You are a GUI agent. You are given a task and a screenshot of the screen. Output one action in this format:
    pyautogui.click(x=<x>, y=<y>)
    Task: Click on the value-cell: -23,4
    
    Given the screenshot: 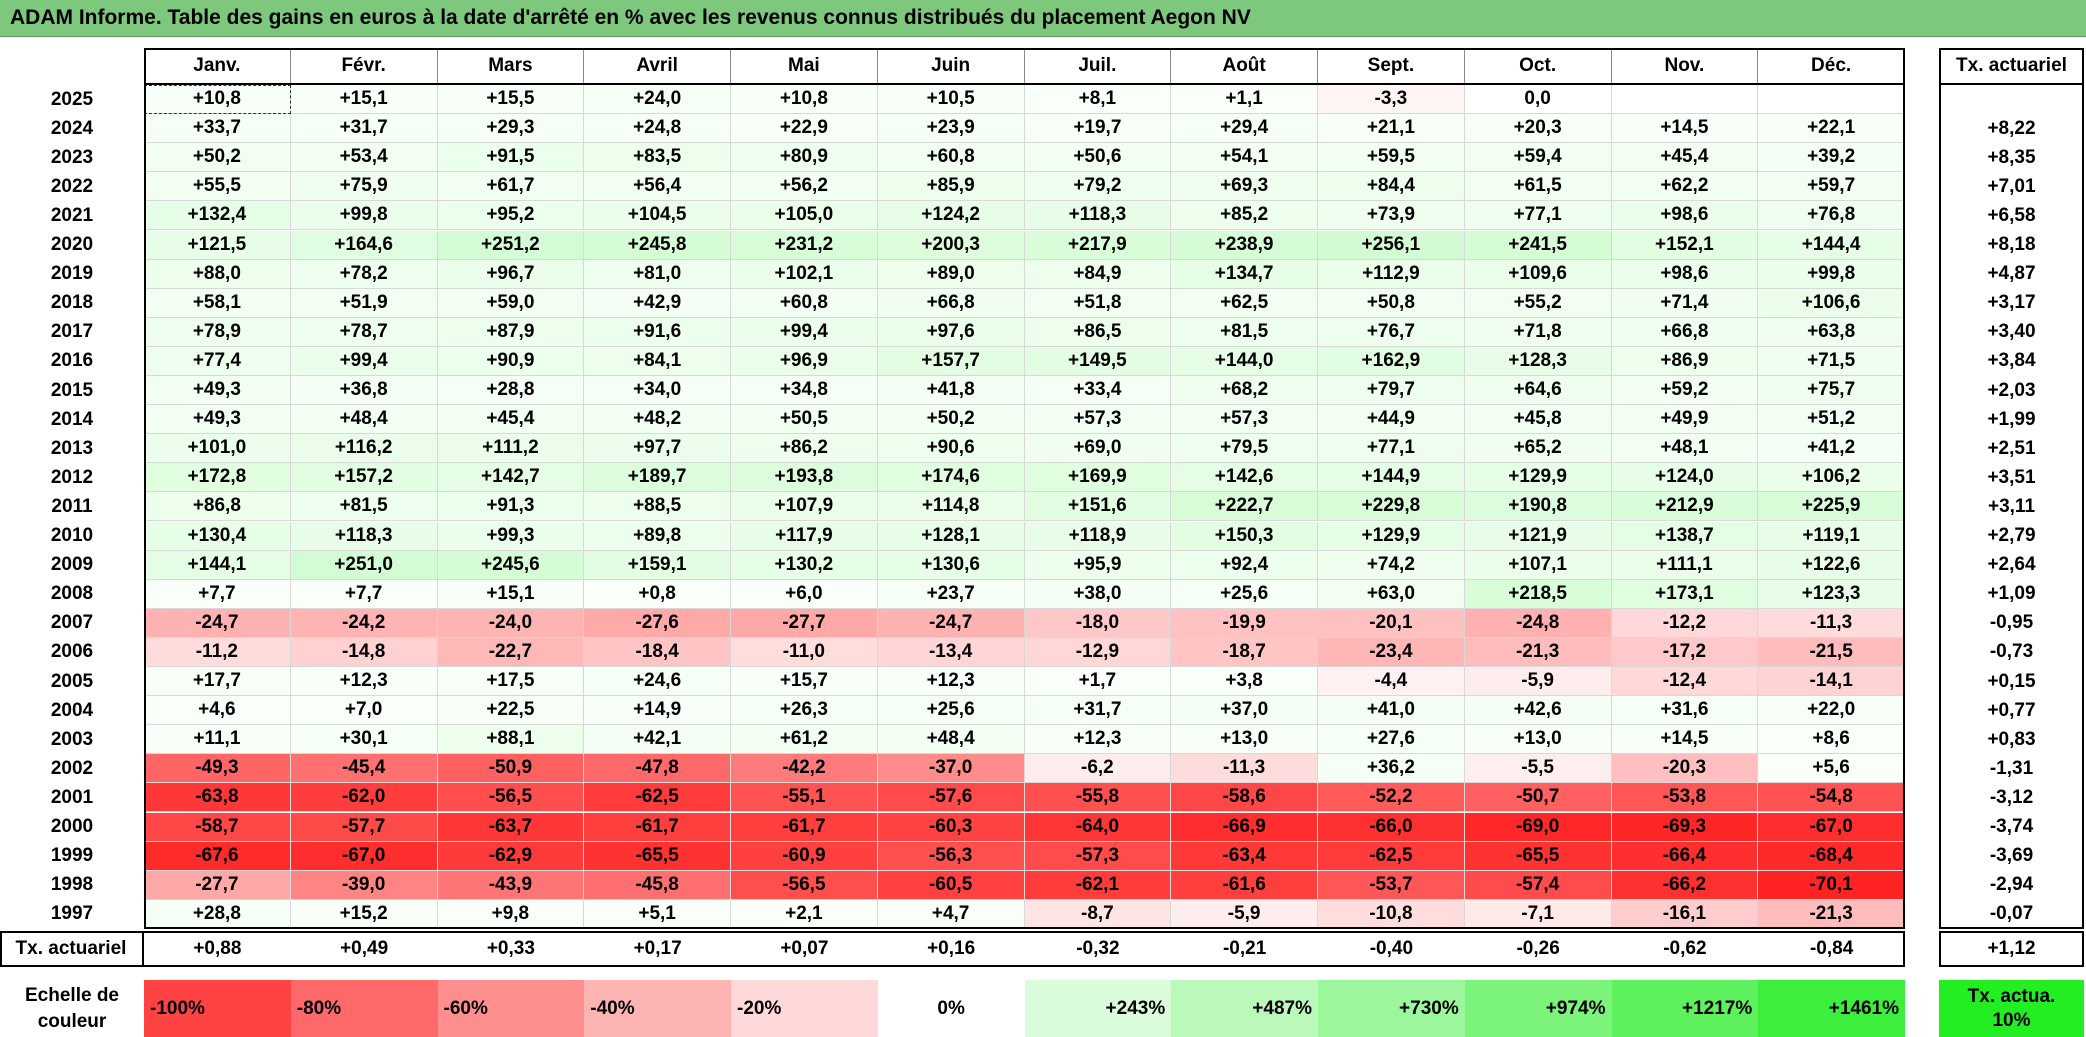 What is the action you would take?
    pyautogui.click(x=1391, y=652)
    